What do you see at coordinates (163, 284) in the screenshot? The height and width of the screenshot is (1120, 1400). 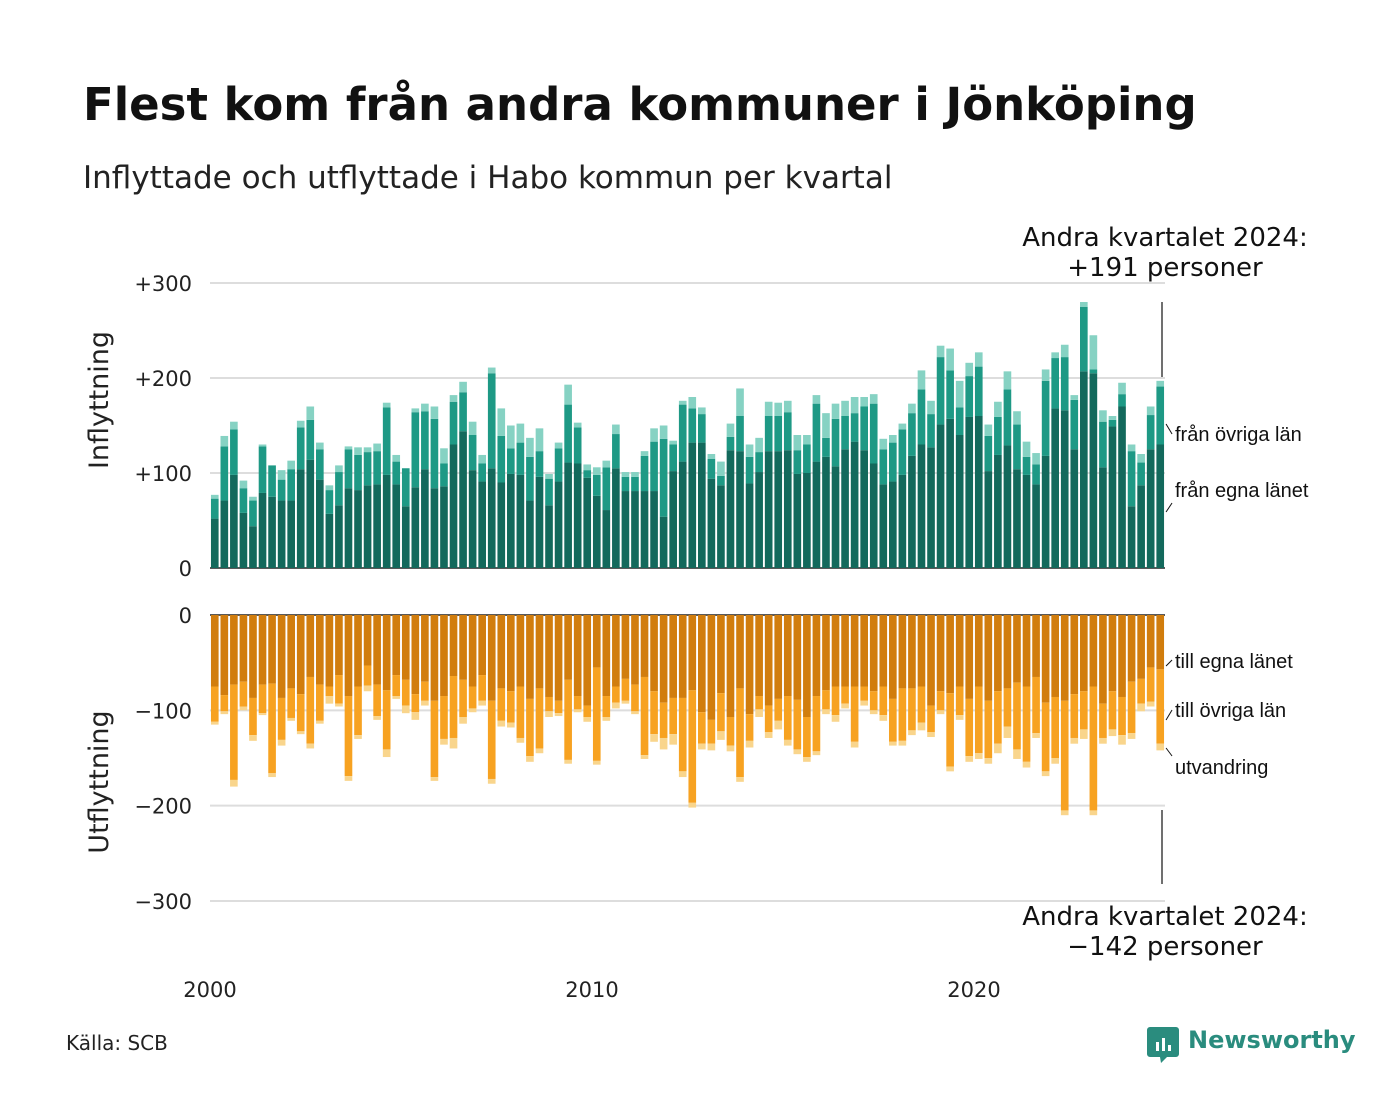 I see `inflow-y-tick-label: +300` at bounding box center [163, 284].